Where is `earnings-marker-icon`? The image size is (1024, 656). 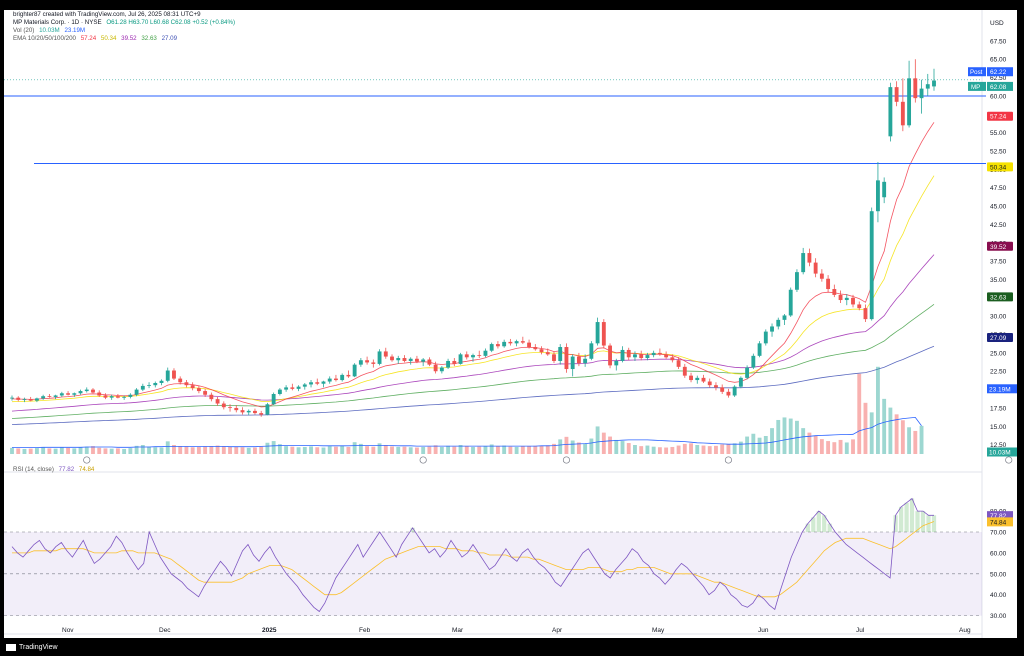 earnings-marker-icon is located at coordinates (566, 460).